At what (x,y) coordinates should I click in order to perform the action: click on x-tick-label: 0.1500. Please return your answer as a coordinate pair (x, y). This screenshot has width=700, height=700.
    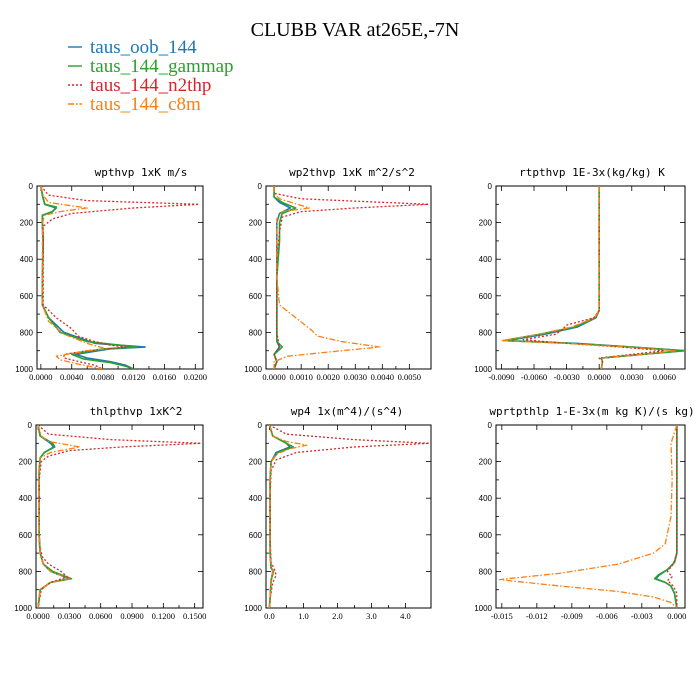
    Looking at the image, I should click on (194, 616).